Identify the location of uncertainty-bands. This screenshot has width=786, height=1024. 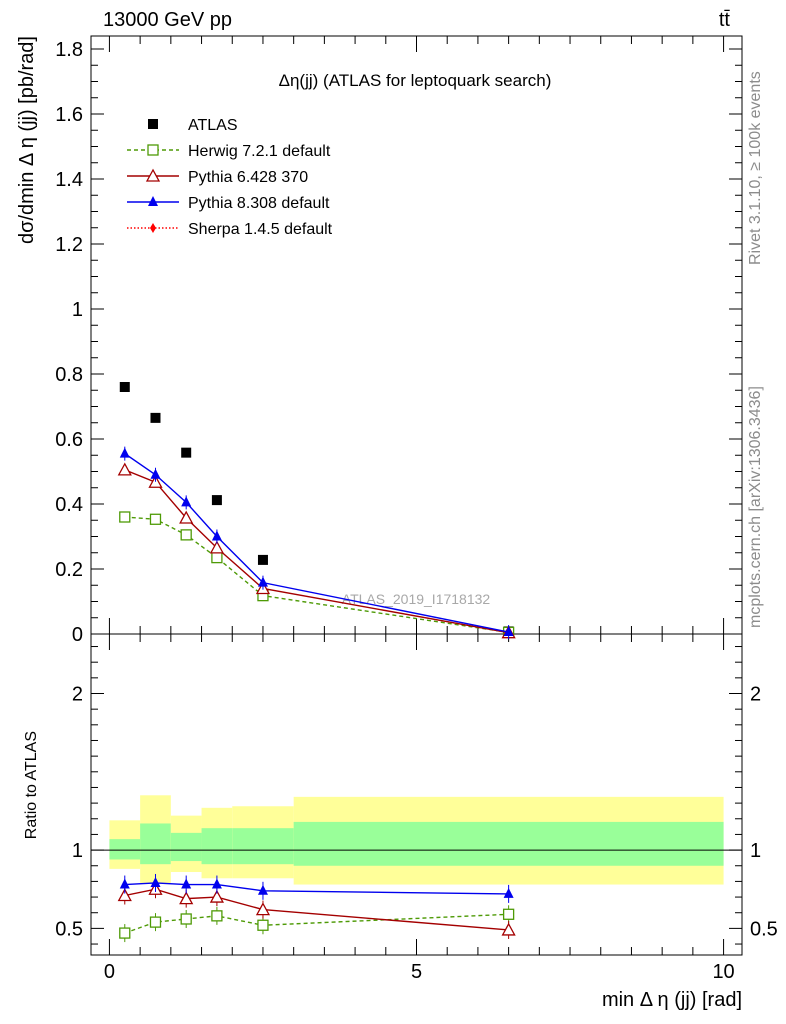
(416, 840).